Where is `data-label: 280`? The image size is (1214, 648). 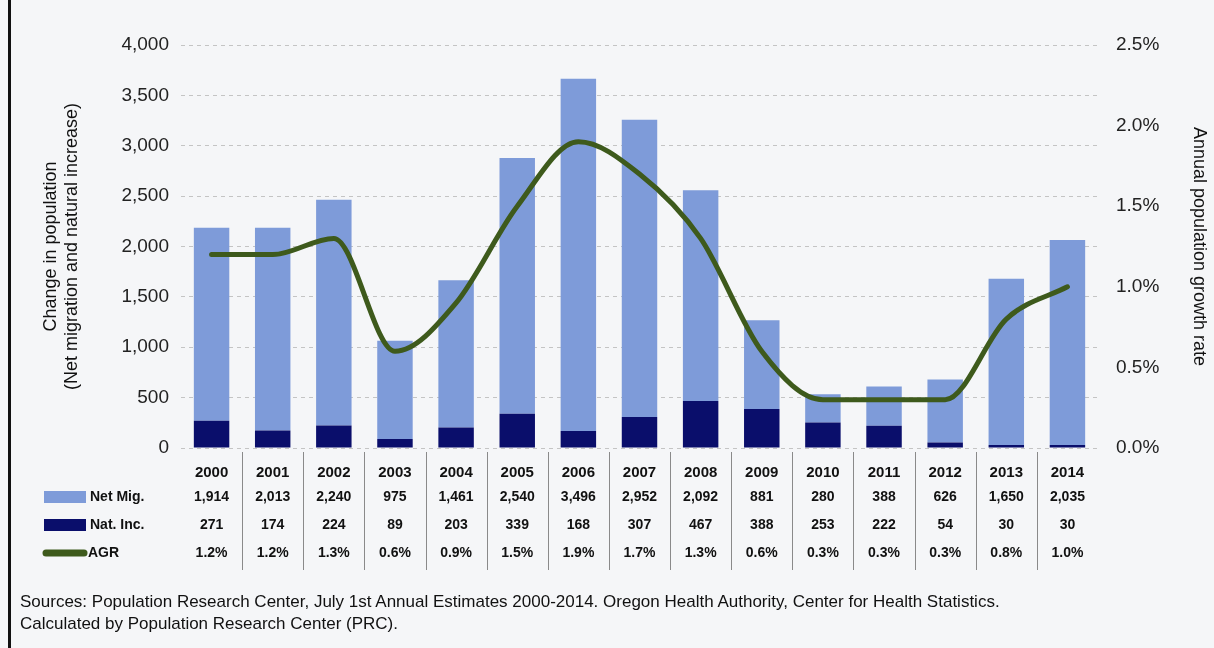 data-label: 280 is located at coordinates (823, 495).